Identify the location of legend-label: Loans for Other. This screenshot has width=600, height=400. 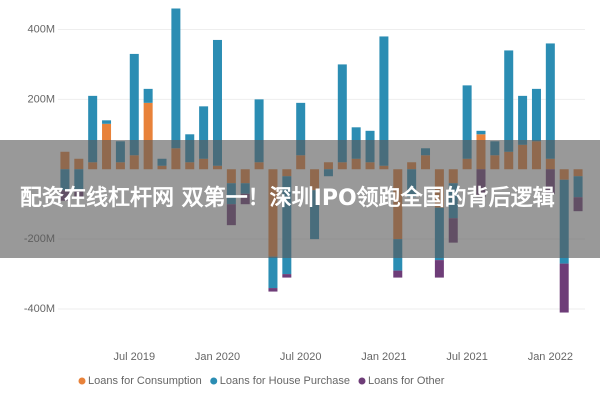
(406, 381).